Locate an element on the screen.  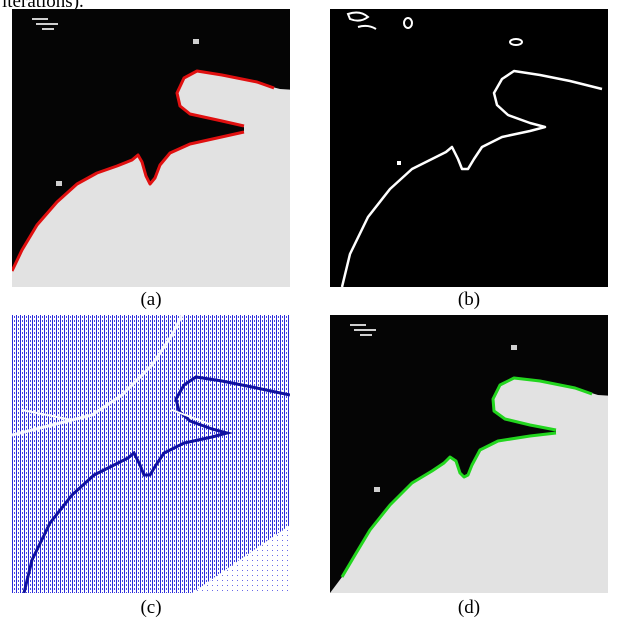
caption-d: (d) is located at coordinates (469, 607).